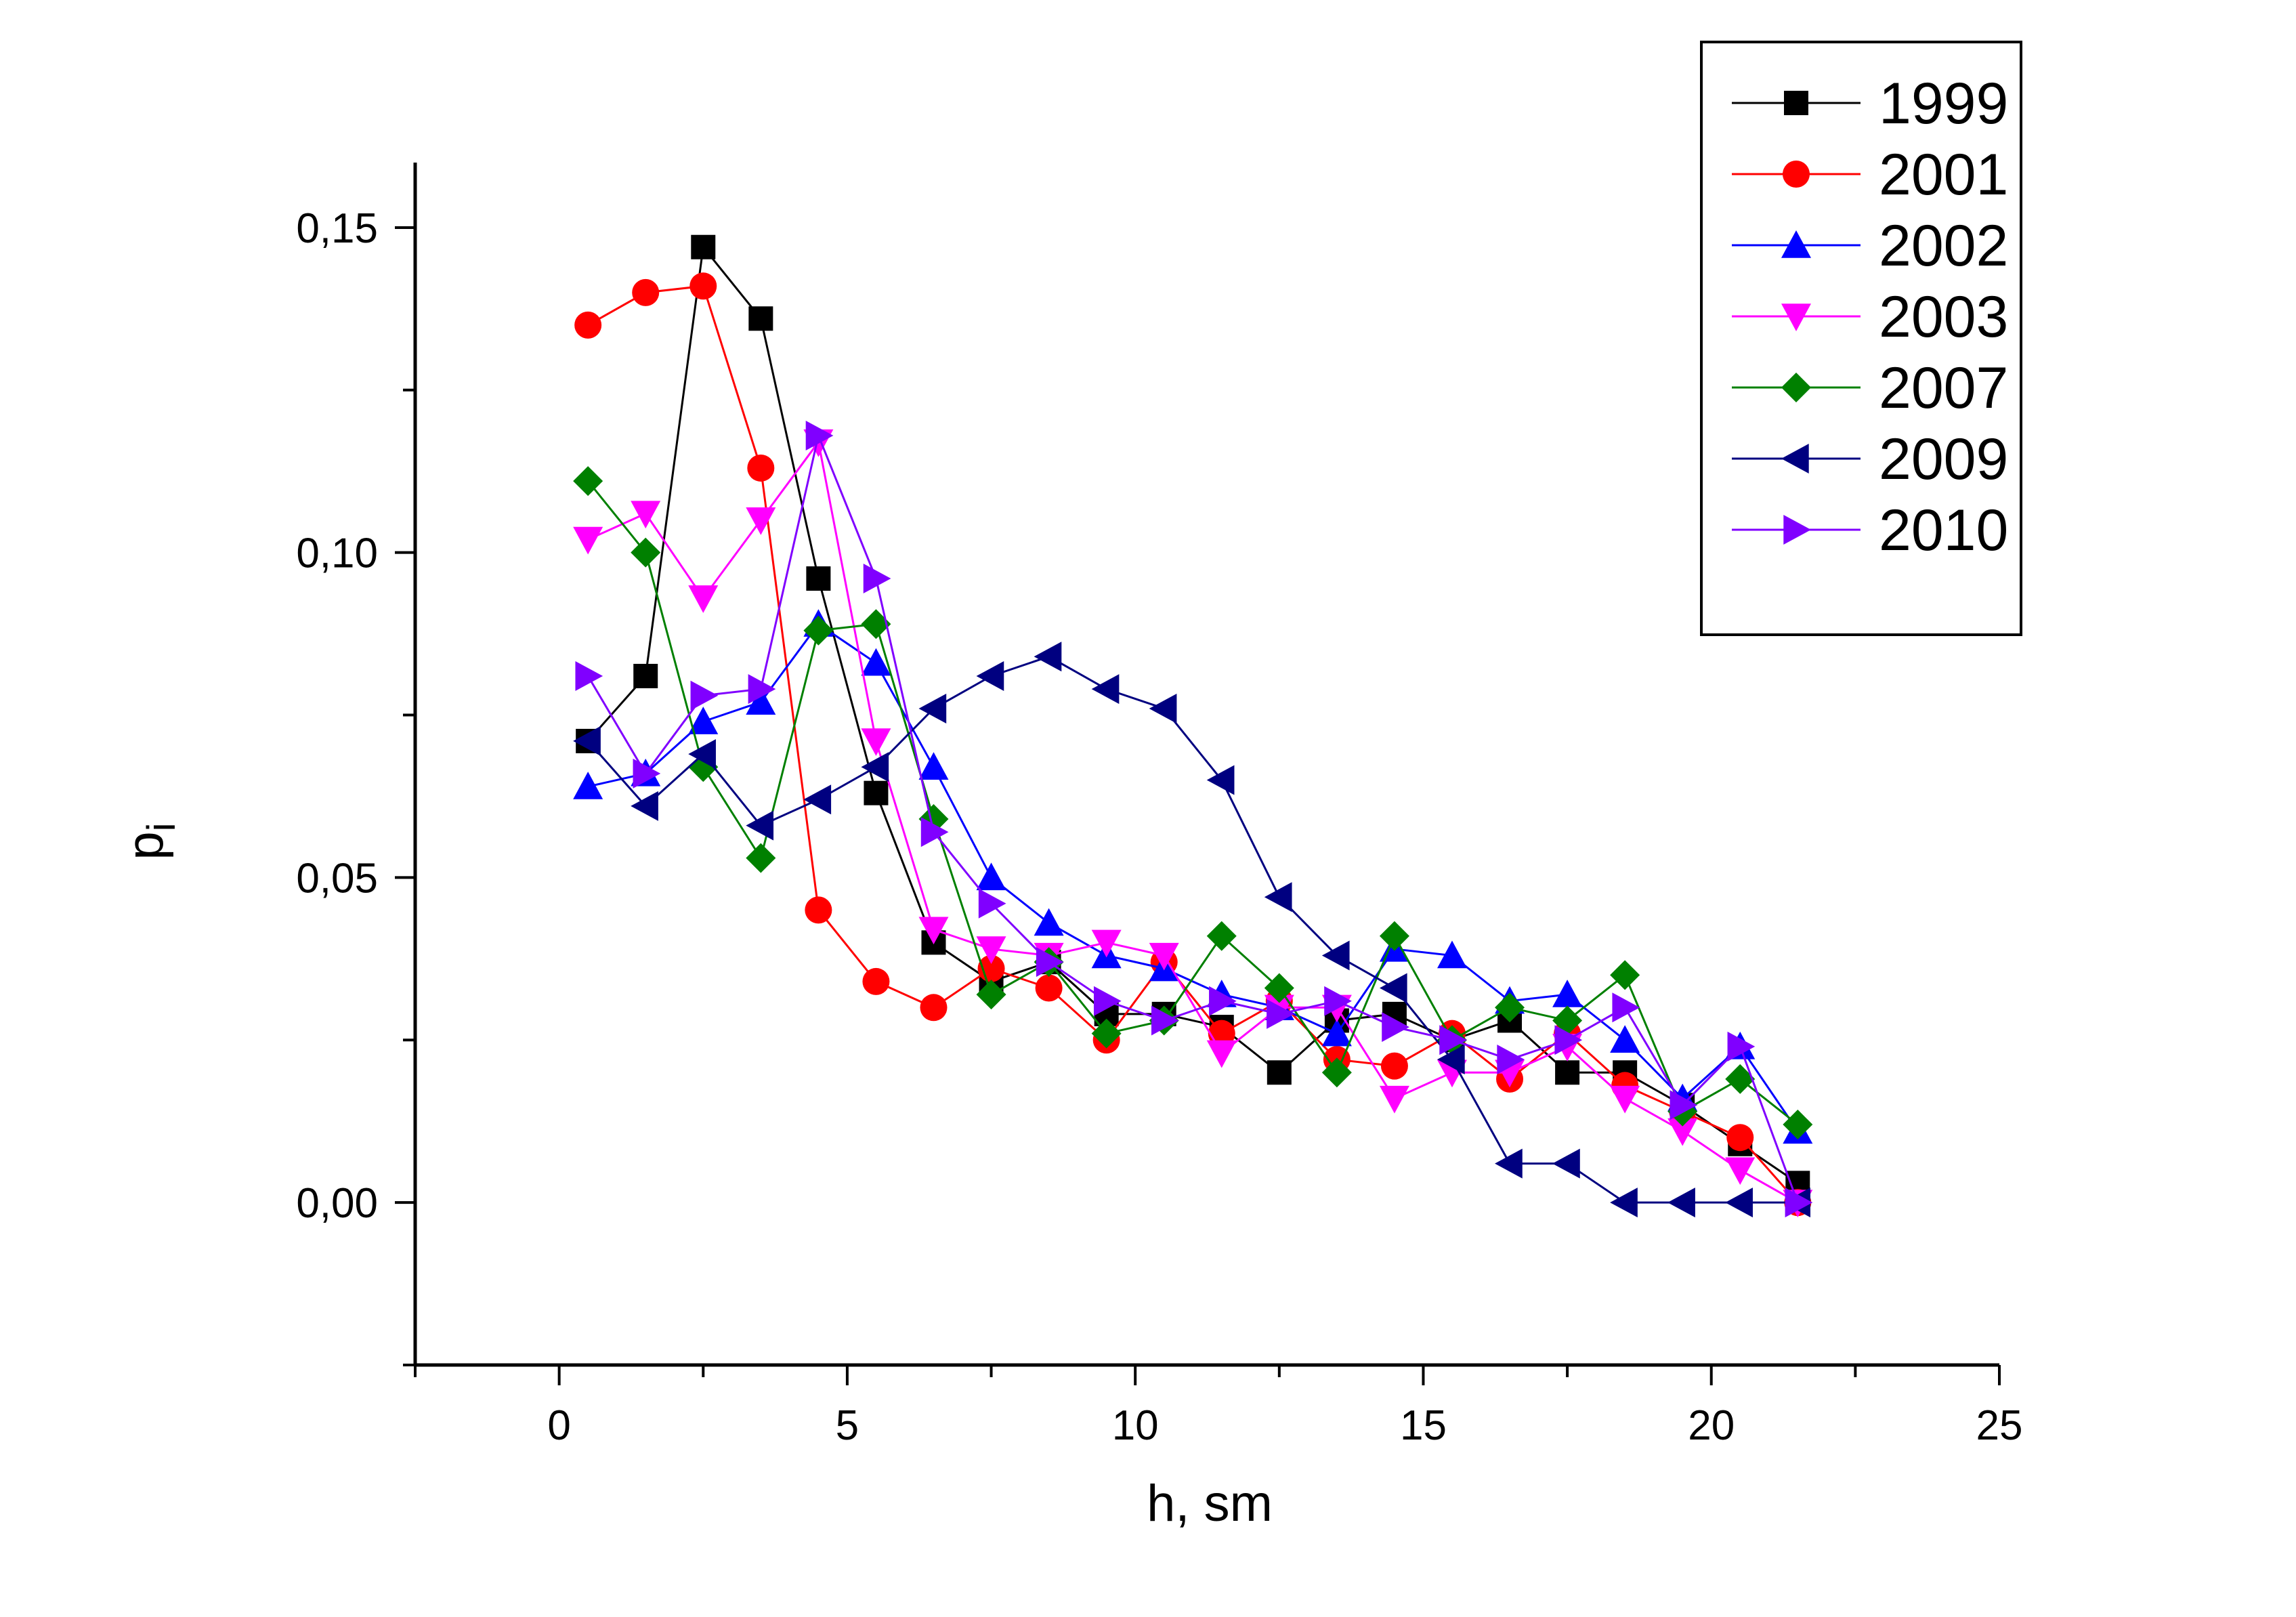 This screenshot has height=1617, width=2296. Describe the element at coordinates (1943, 245) in the screenshot. I see `legend-label: 2002` at that location.